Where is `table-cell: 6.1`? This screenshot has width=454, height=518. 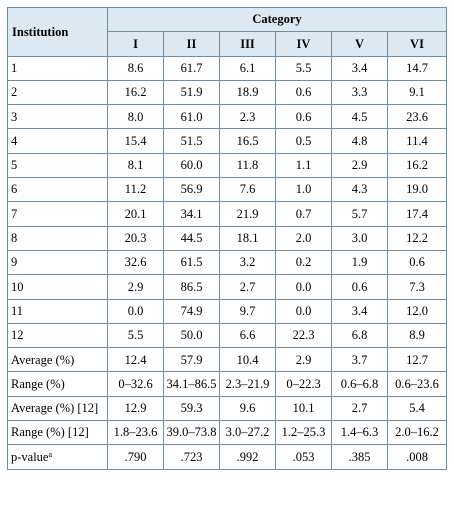
table-cell: 6.1 is located at coordinates (247, 68).